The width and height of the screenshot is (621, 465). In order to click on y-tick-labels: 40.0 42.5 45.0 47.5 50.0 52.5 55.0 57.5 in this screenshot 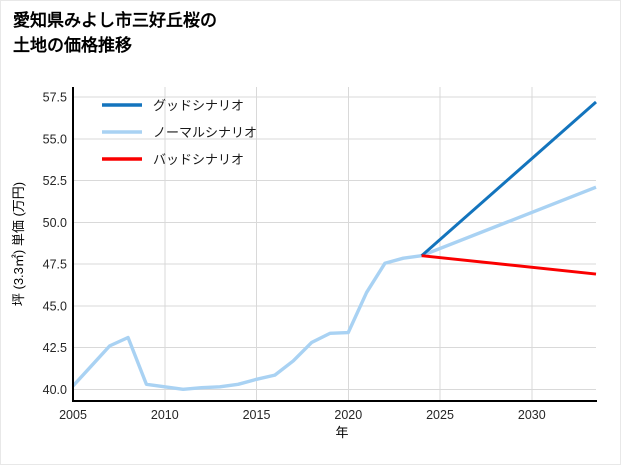, I will do `click(55, 244)`.